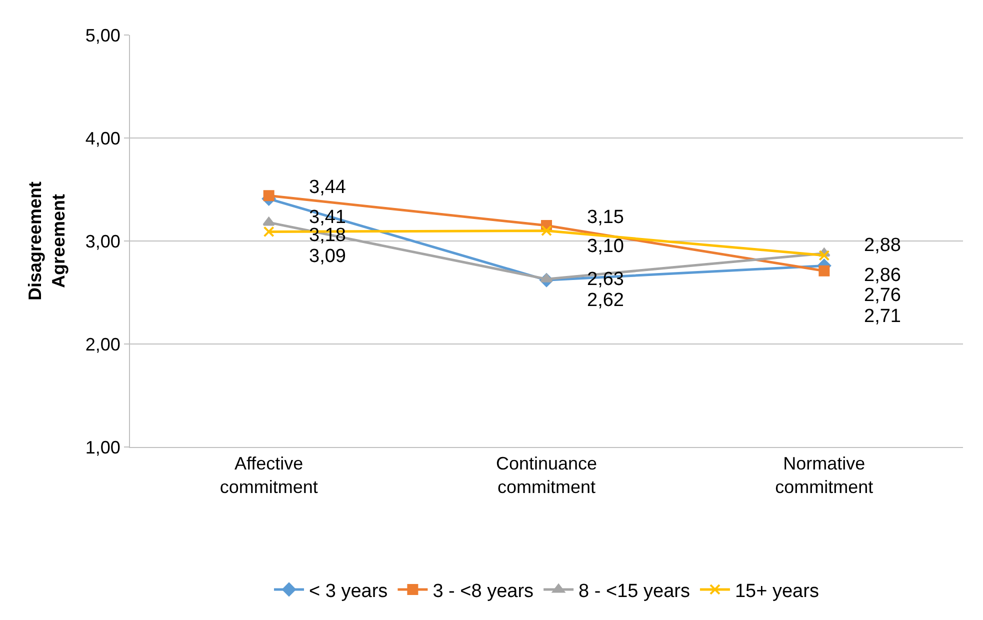 Image resolution: width=983 pixels, height=620 pixels. Describe the element at coordinates (605, 246) in the screenshot. I see `data-label: 3,10` at that location.